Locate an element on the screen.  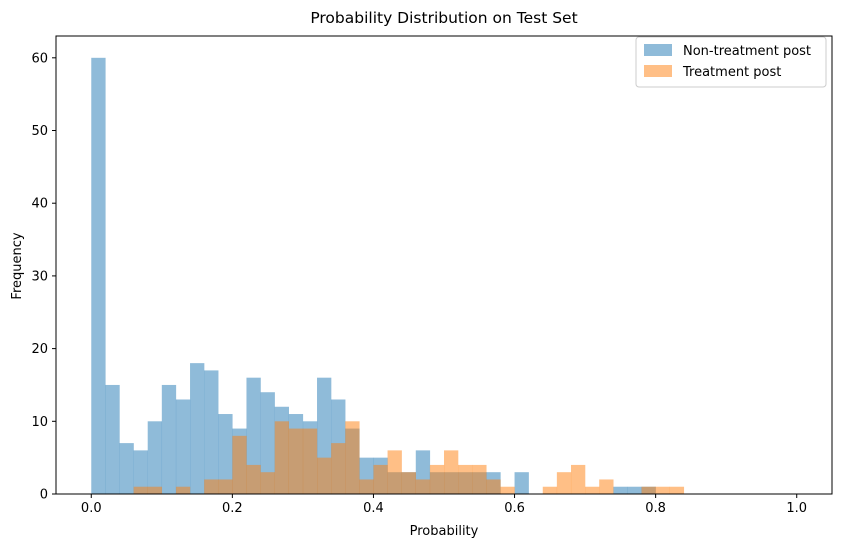
y-tick-label: 0 is located at coordinates (44, 495).